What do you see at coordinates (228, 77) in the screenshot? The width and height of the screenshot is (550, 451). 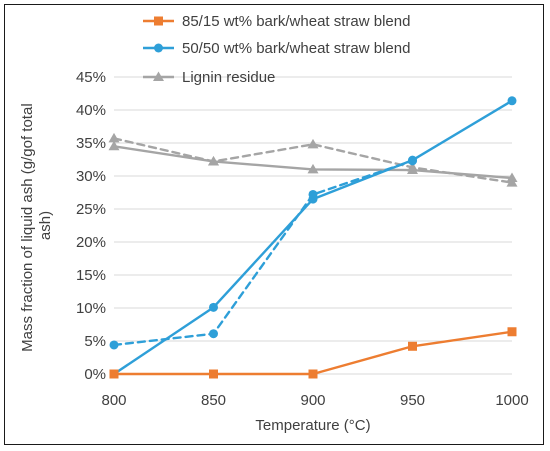 I see `legend-label: Lignin residue` at bounding box center [228, 77].